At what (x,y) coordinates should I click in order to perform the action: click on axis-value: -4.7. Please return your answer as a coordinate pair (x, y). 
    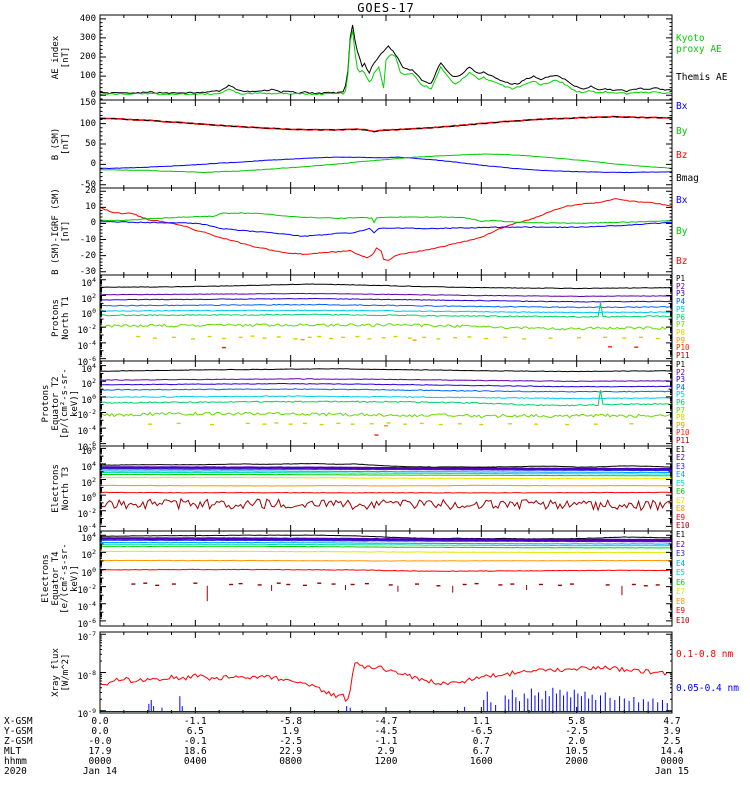
    Looking at the image, I should click on (386, 721).